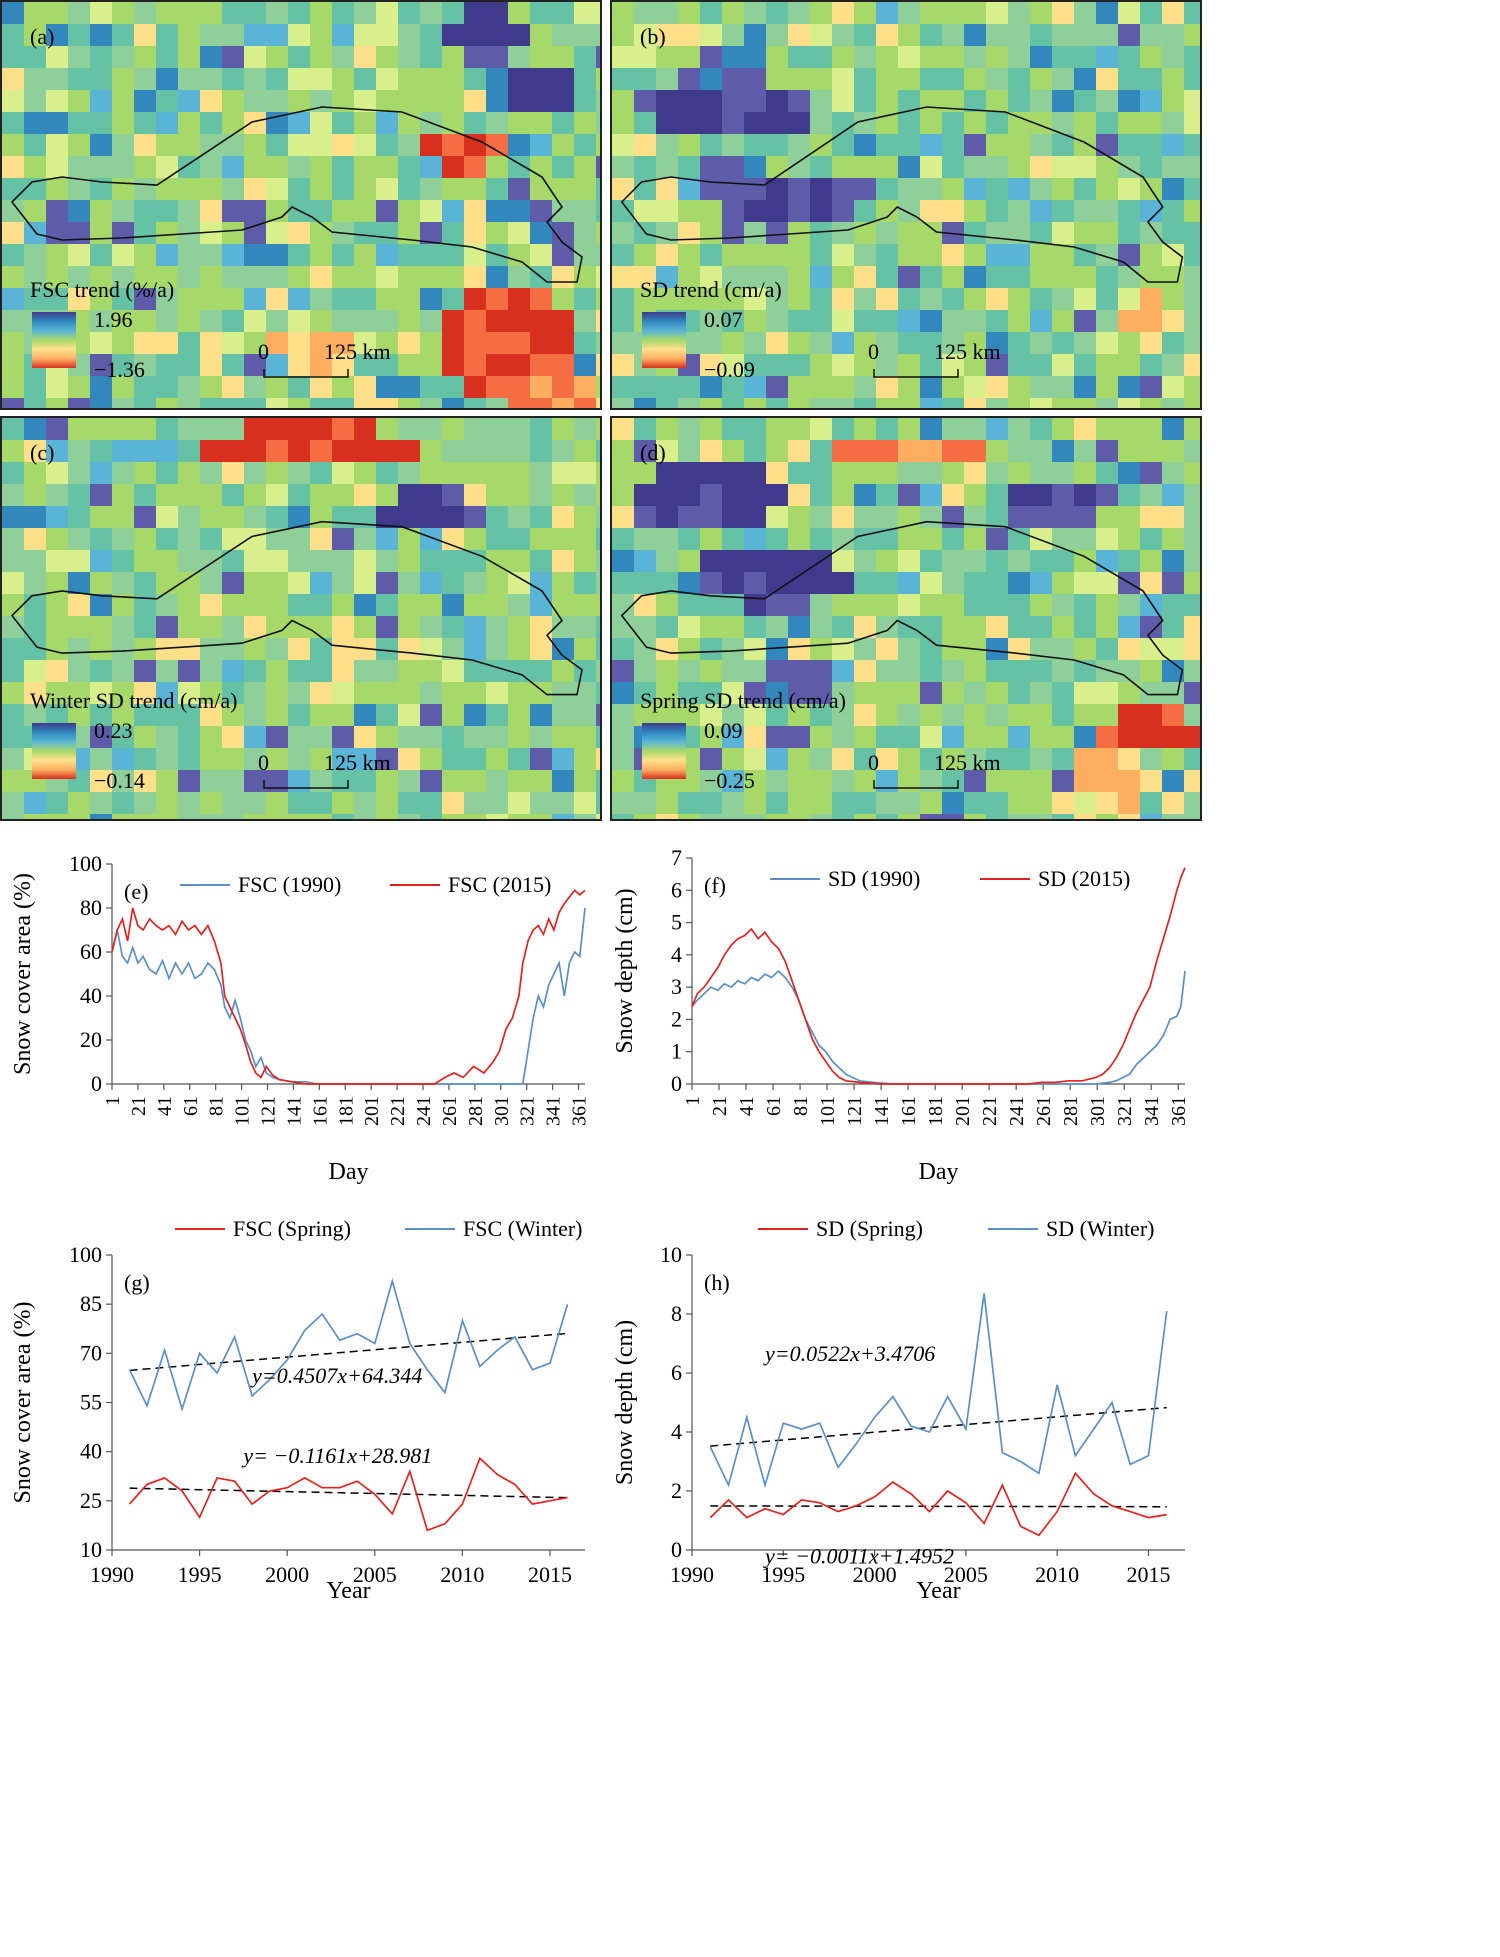 This screenshot has height=1957, width=1500. Describe the element at coordinates (294, 1111) in the screenshot. I see `x-tick-label: 141` at that location.